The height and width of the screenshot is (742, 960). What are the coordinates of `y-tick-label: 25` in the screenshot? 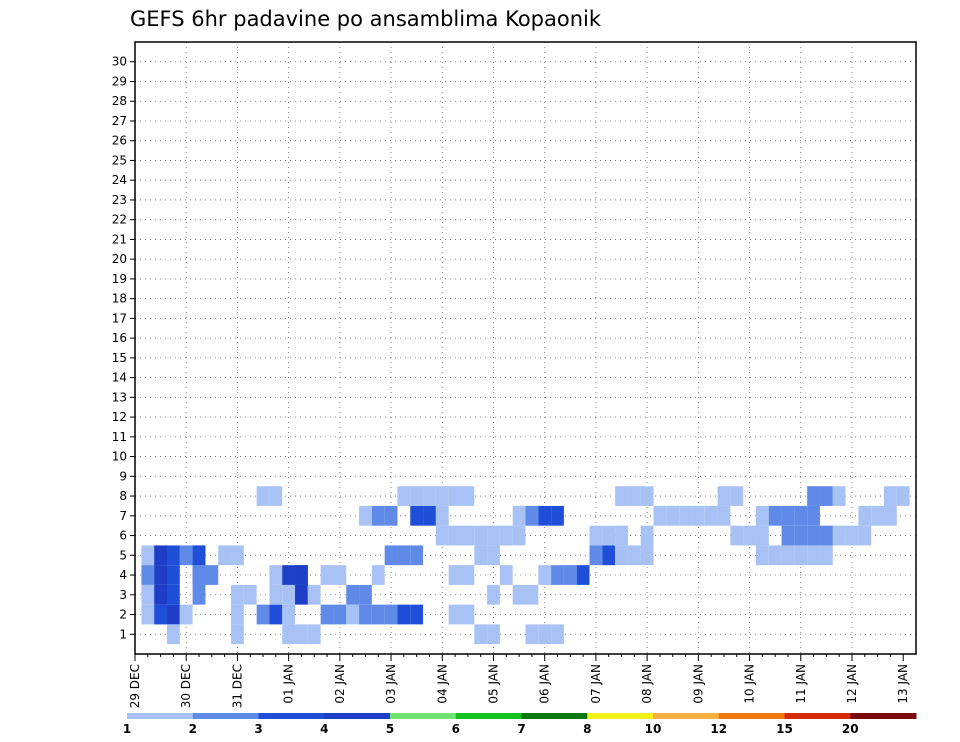 It's located at (119, 160).